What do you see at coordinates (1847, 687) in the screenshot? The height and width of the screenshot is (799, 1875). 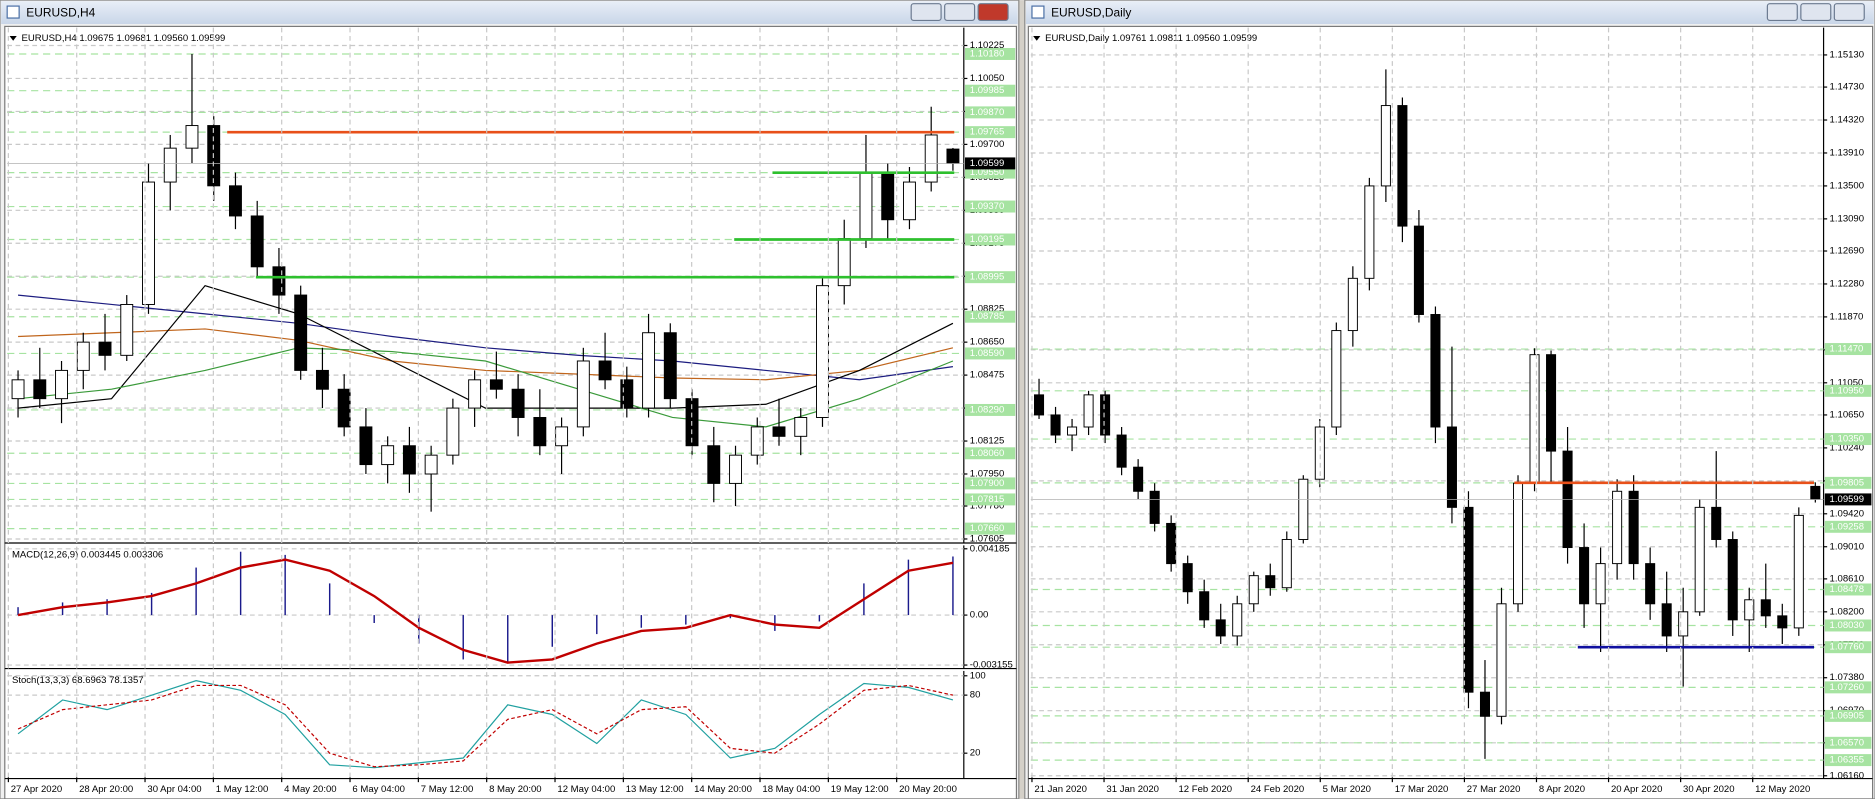 I see `price-label: 1.07260` at bounding box center [1847, 687].